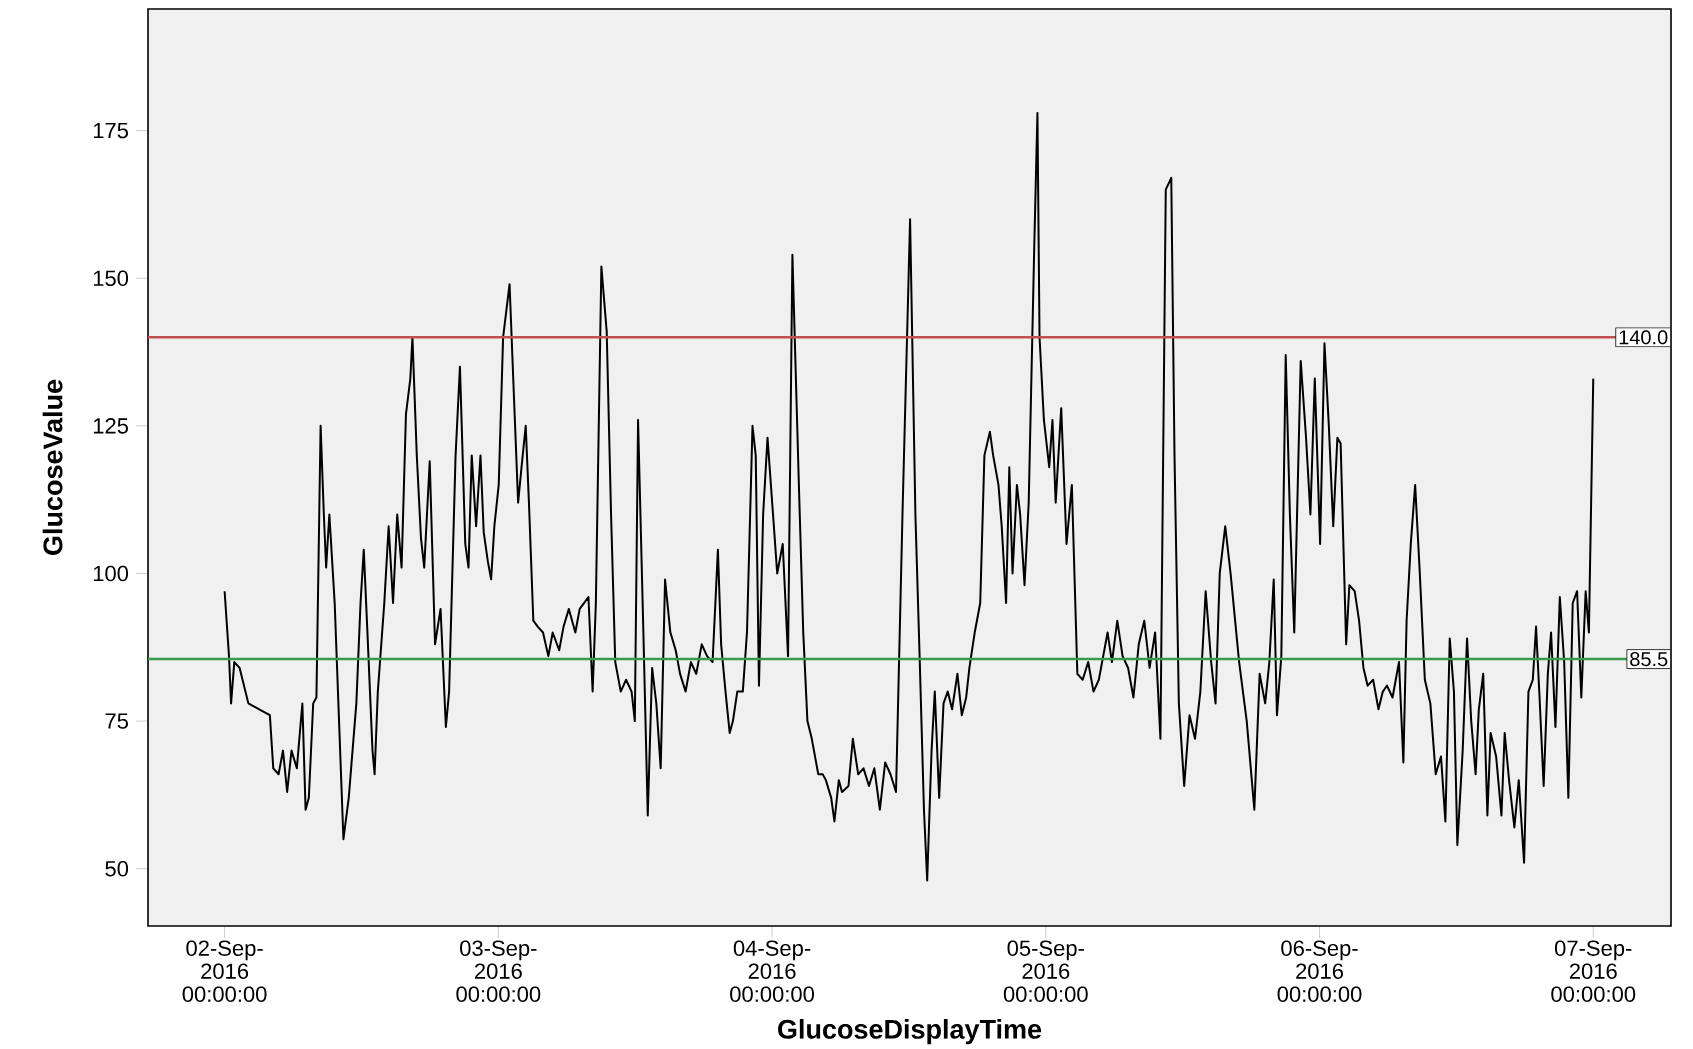 This screenshot has height=1049, width=1693. I want to click on x-tick-label: 02-Sep-2016 00:00:00, so click(224, 971).